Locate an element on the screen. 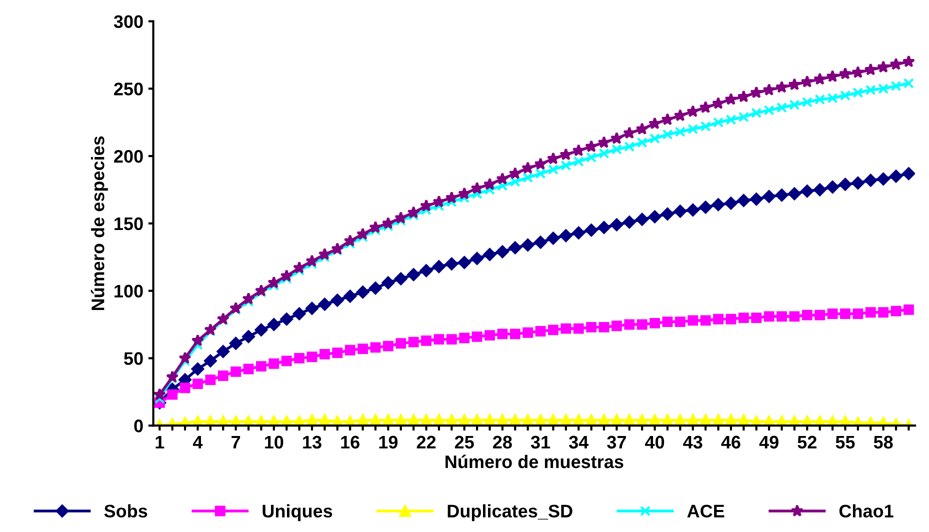 Image resolution: width=929 pixels, height=532 pixels. y-tick-label: 0 is located at coordinates (138, 426).